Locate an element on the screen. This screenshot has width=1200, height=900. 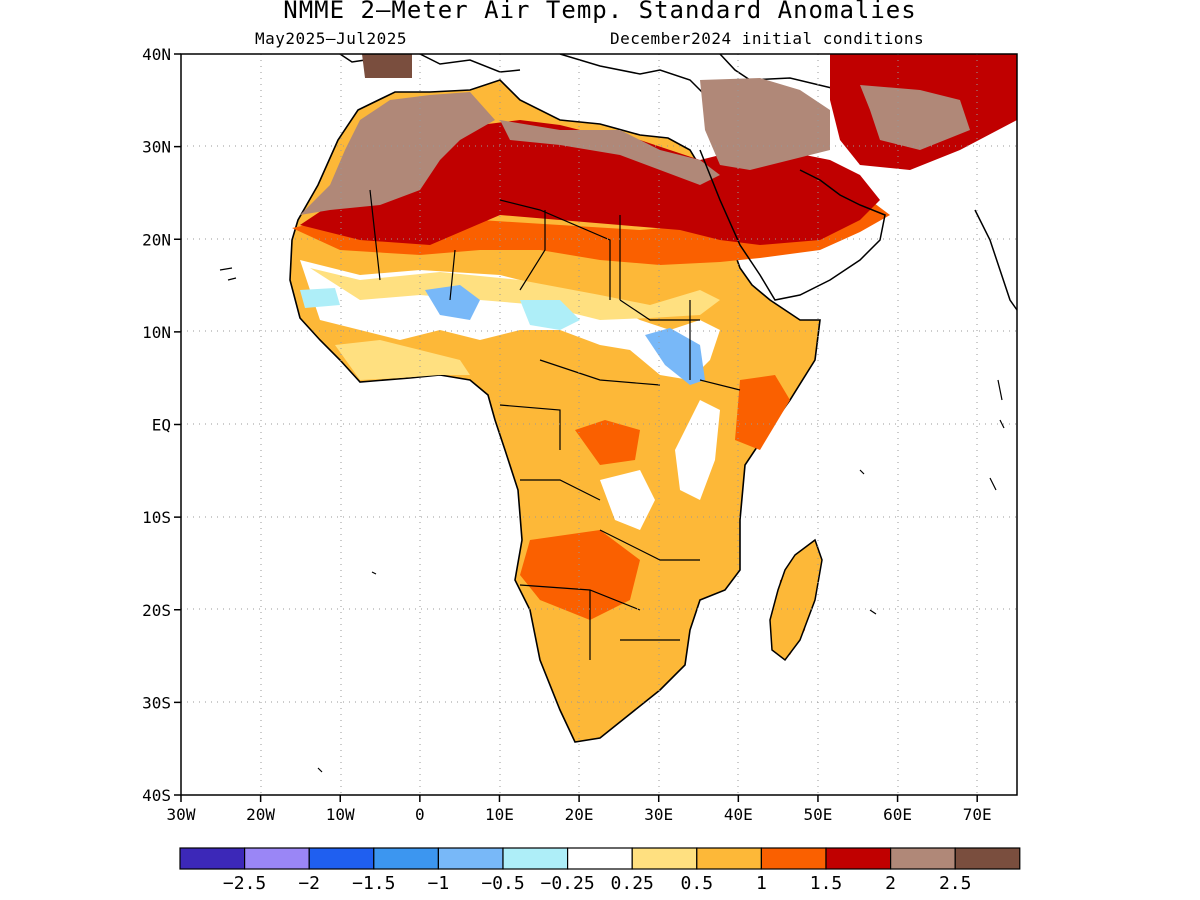
lat-tick-label: EQ is located at coordinates (161, 425).